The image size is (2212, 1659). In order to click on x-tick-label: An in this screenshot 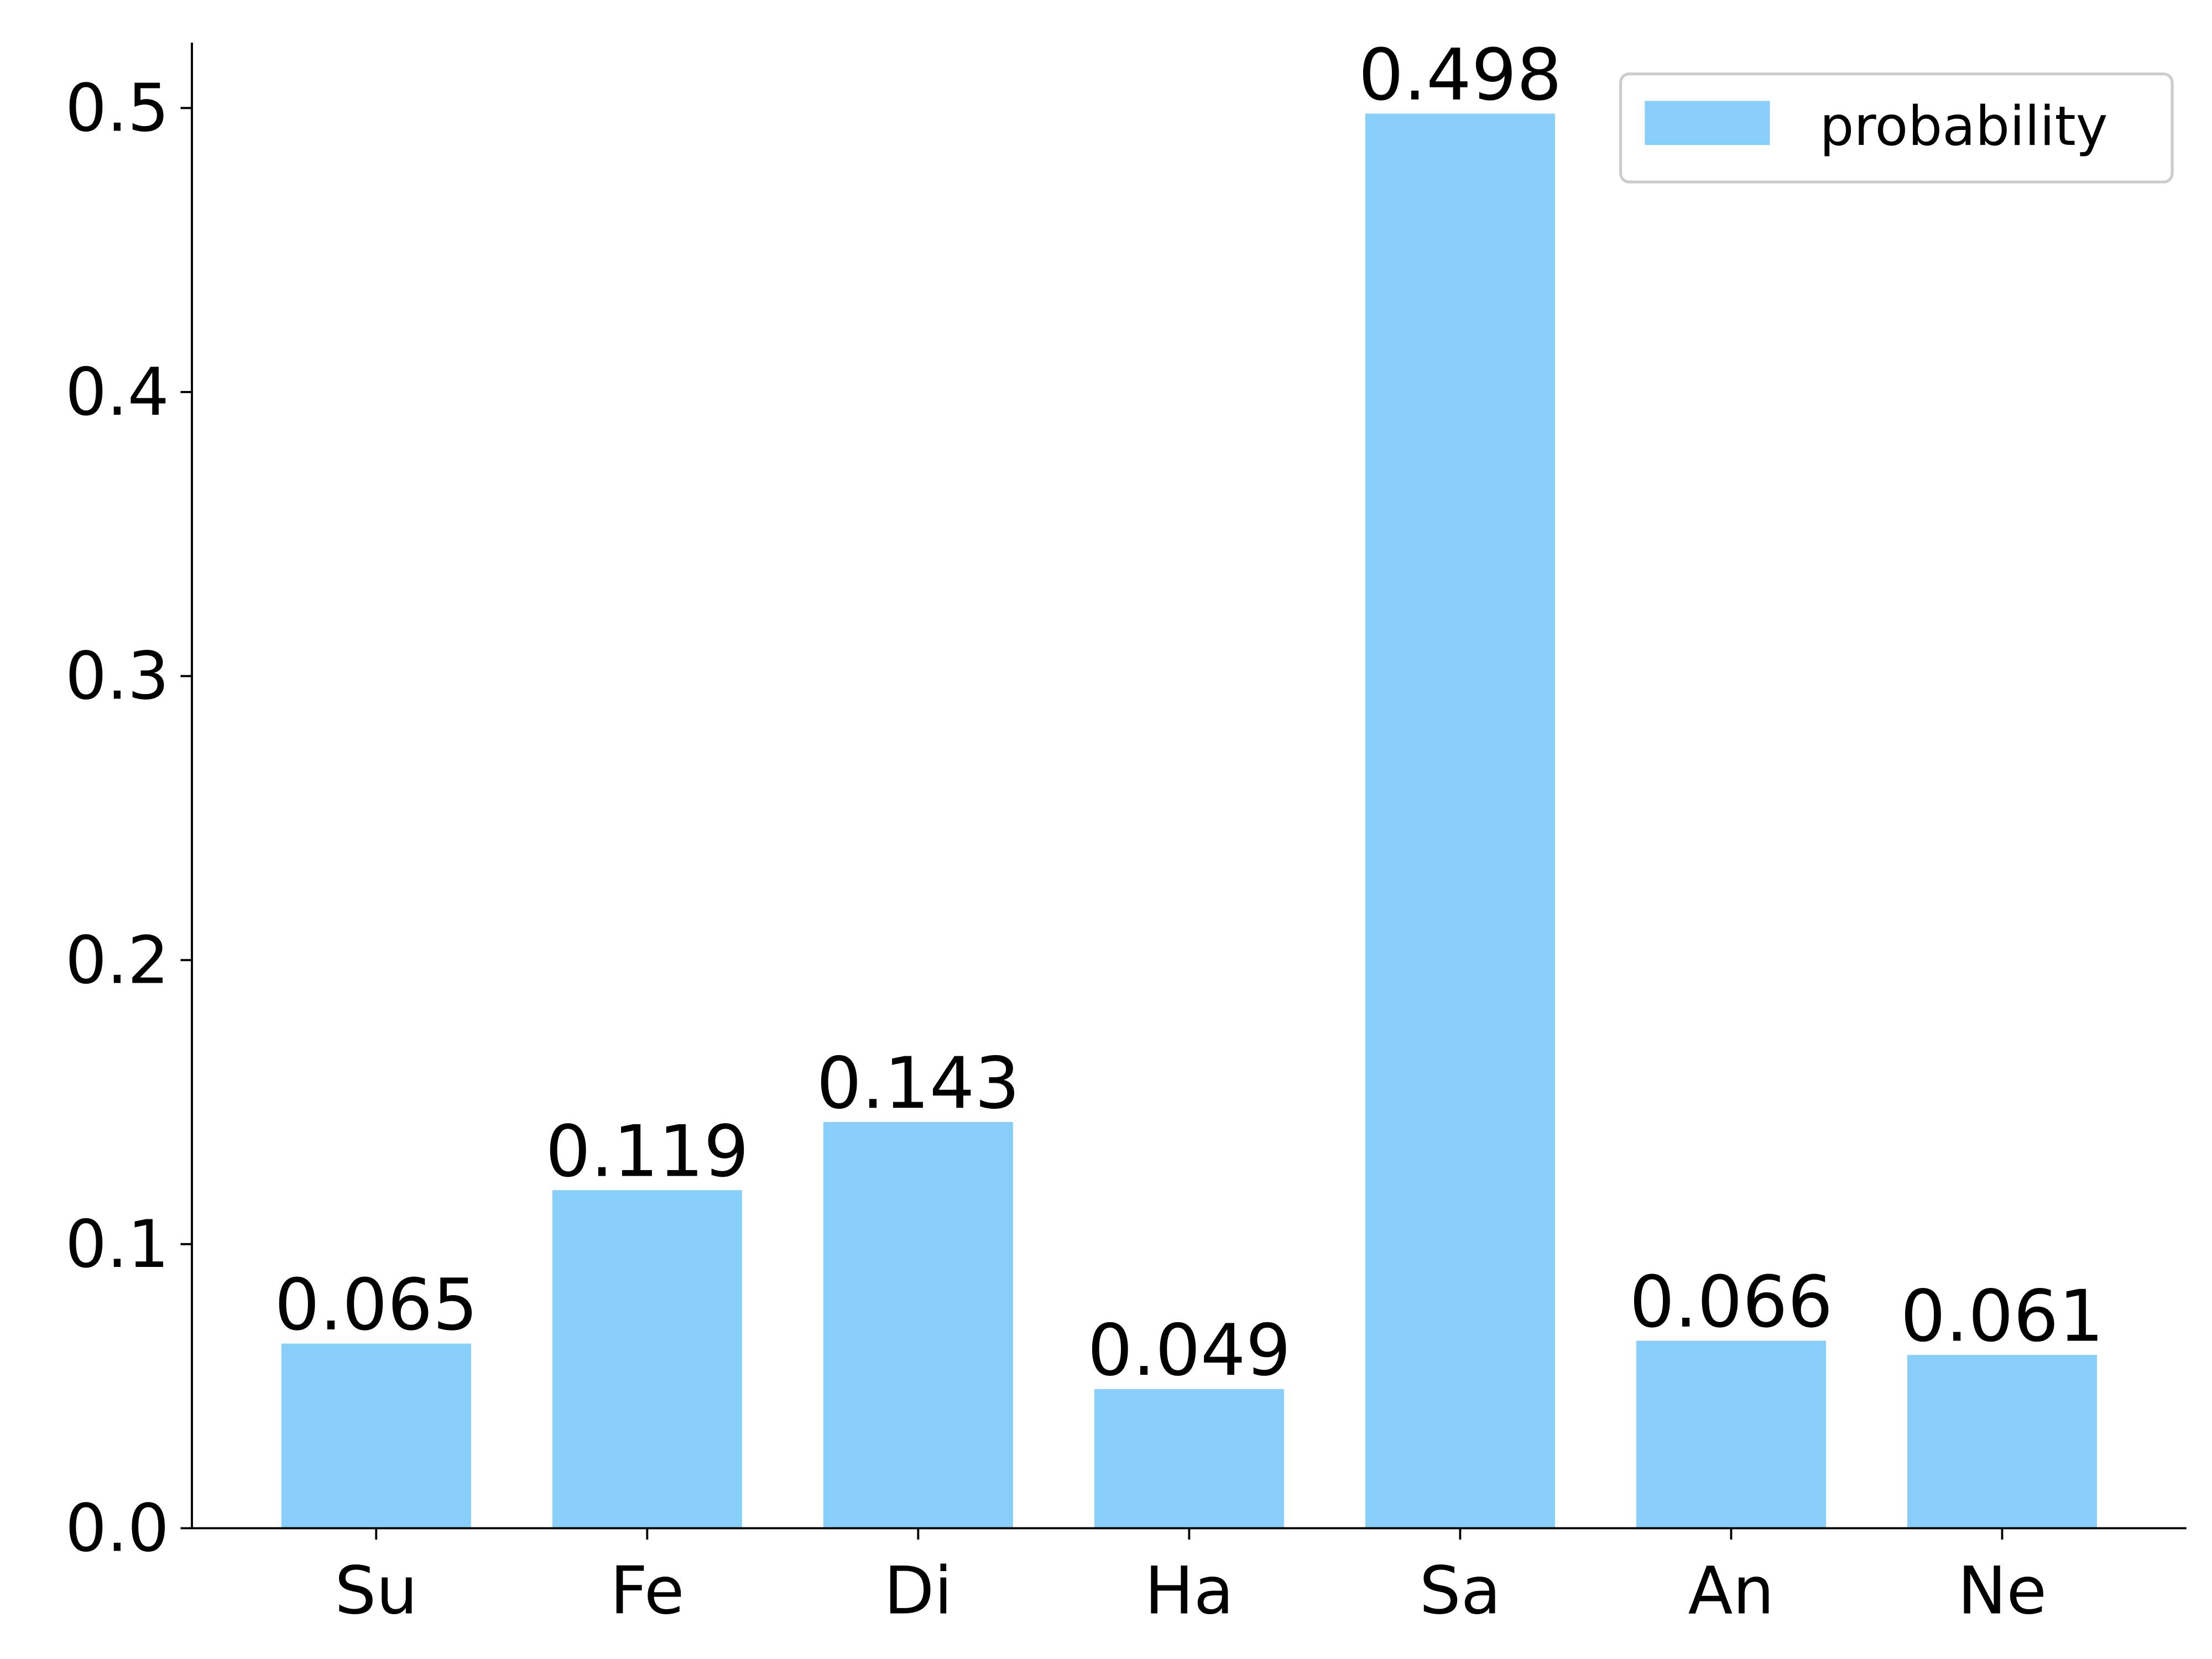, I will do `click(1732, 1591)`.